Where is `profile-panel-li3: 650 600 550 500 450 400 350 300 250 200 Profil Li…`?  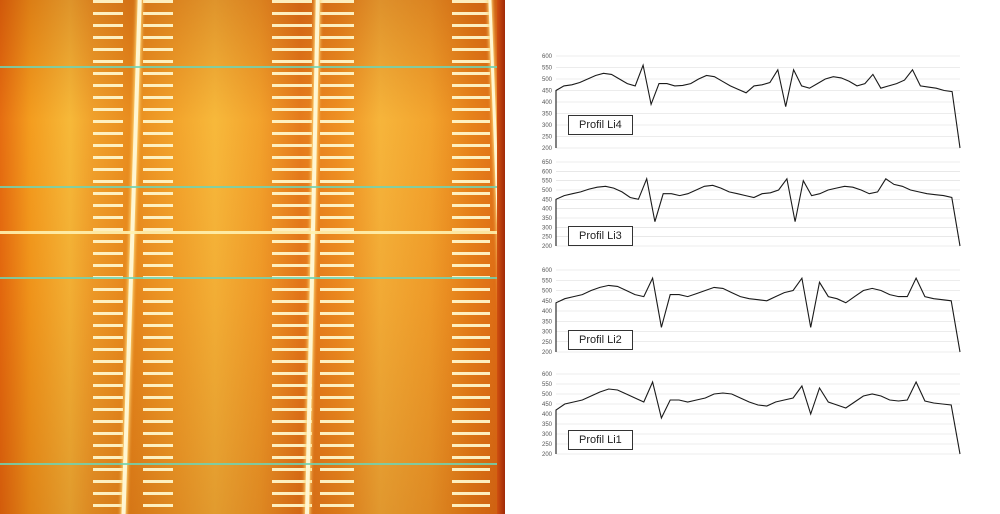
profile-panel-li3: 650 600 550 500 450 400 350 300 250 200 Profil Li… is located at coordinates (755, 203).